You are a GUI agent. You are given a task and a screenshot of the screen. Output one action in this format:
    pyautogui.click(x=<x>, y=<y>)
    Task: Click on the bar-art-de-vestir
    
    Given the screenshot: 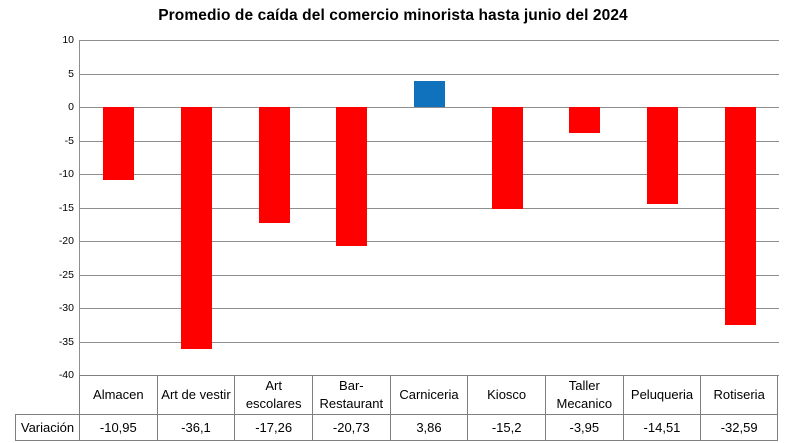 What is the action you would take?
    pyautogui.click(x=196, y=228)
    